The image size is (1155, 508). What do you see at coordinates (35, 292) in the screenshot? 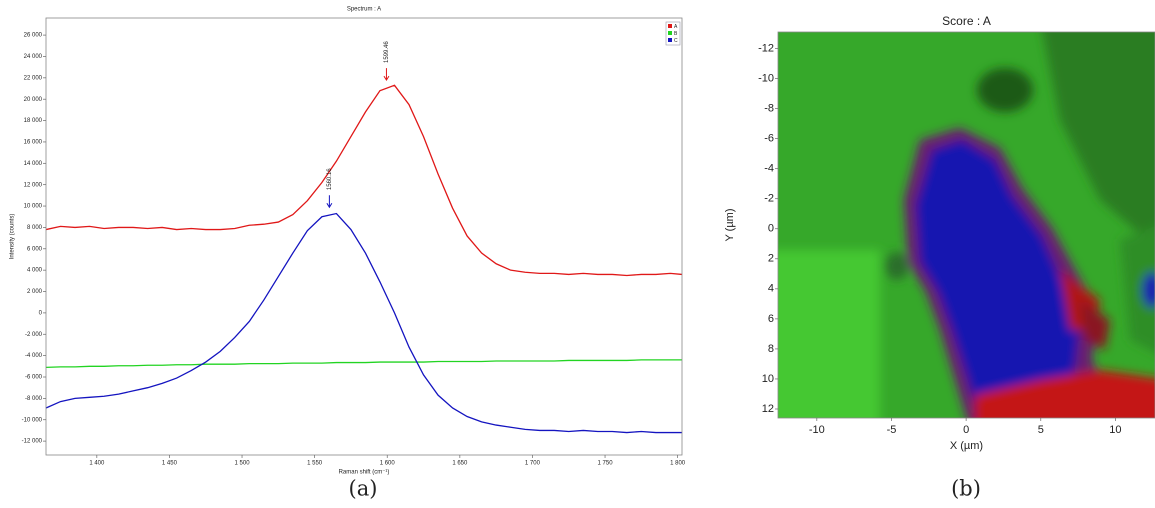
I see `y-tick-label: 2 000` at bounding box center [35, 292].